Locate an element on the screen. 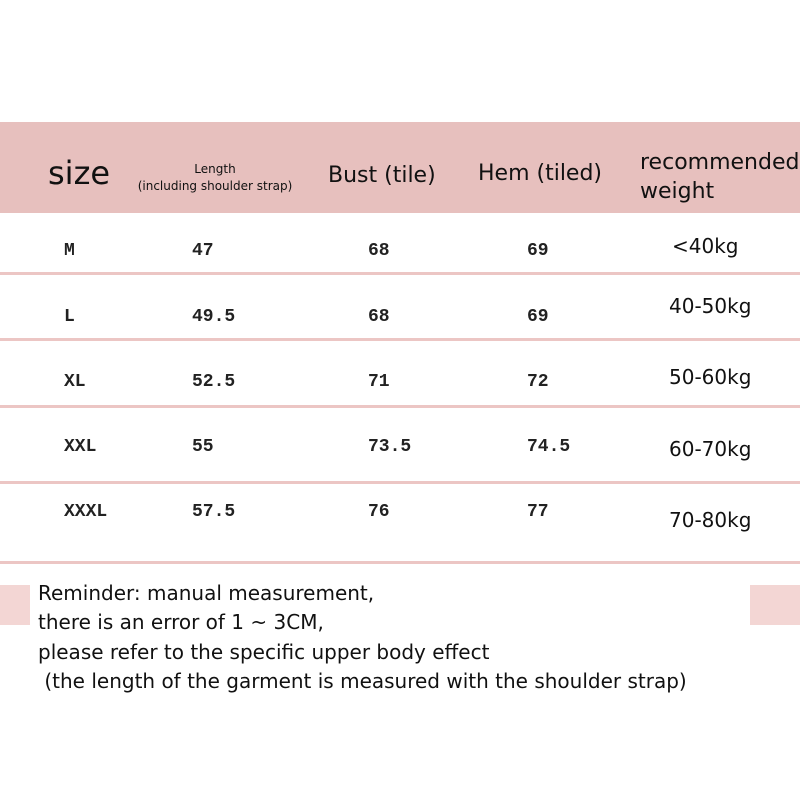  length-cell: 55 is located at coordinates (203, 447).